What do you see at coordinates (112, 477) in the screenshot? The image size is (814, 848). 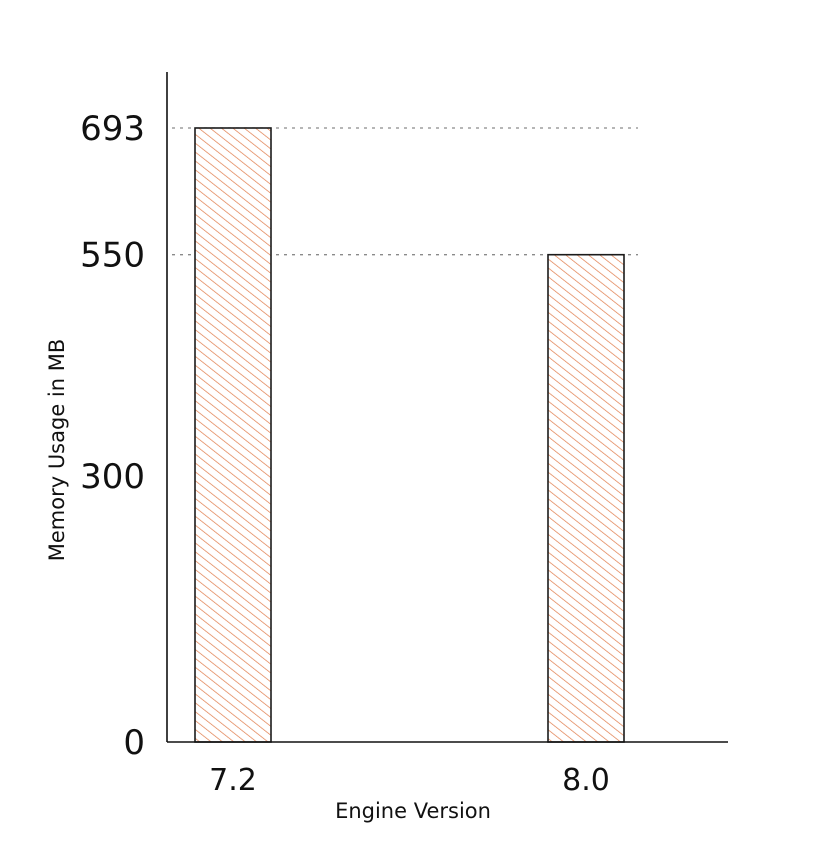 I see `y-tick-label: 300` at bounding box center [112, 477].